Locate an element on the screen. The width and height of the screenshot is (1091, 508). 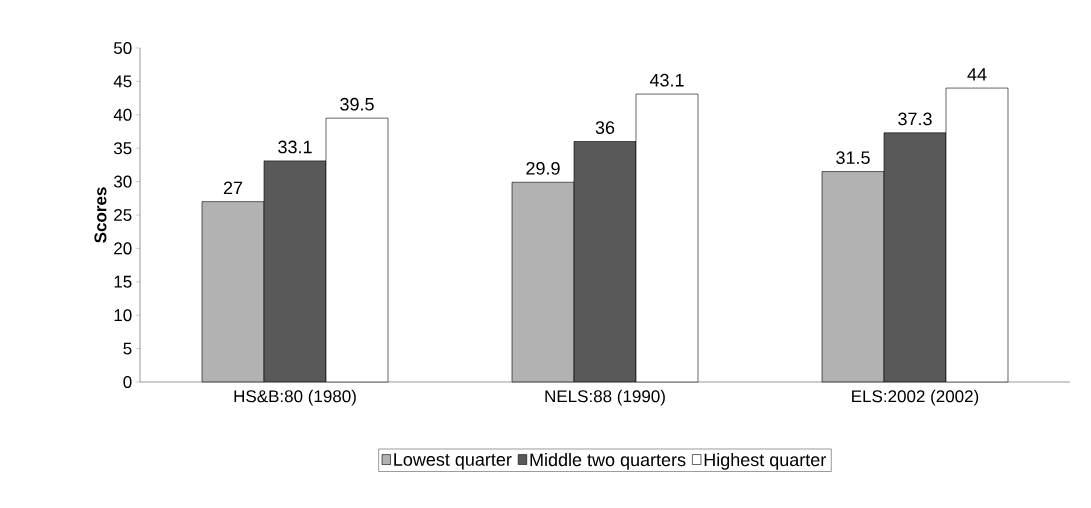
y-tick-label: 15 is located at coordinates (123, 281).